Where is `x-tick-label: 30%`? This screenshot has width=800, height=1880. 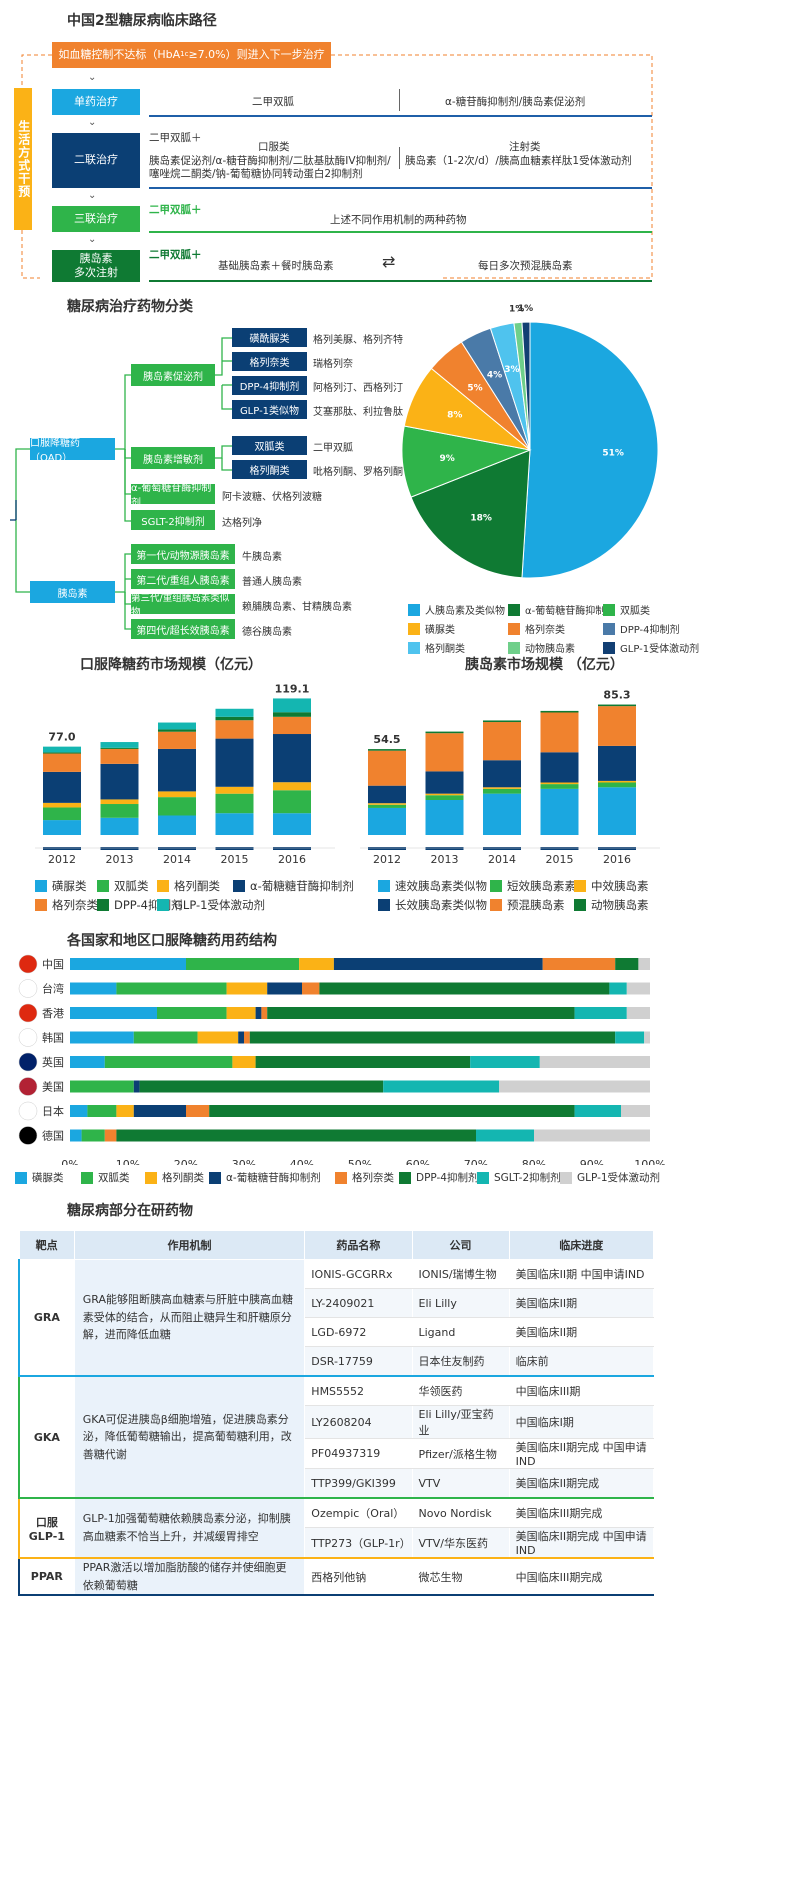
x-tick-label: 30% is located at coordinates (244, 1161).